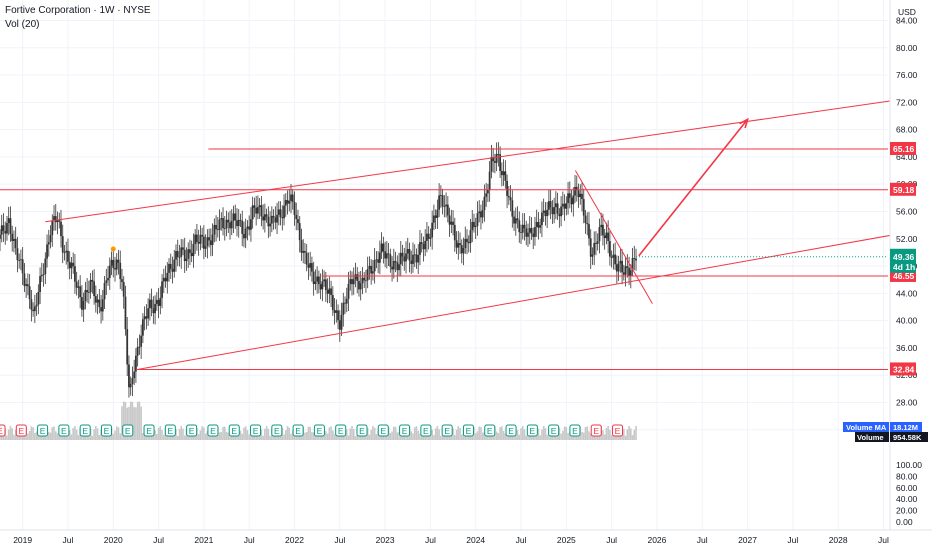 Image resolution: width=932 pixels, height=550 pixels. Describe the element at coordinates (203, 540) in the screenshot. I see `time-tick-label: 2021` at that location.